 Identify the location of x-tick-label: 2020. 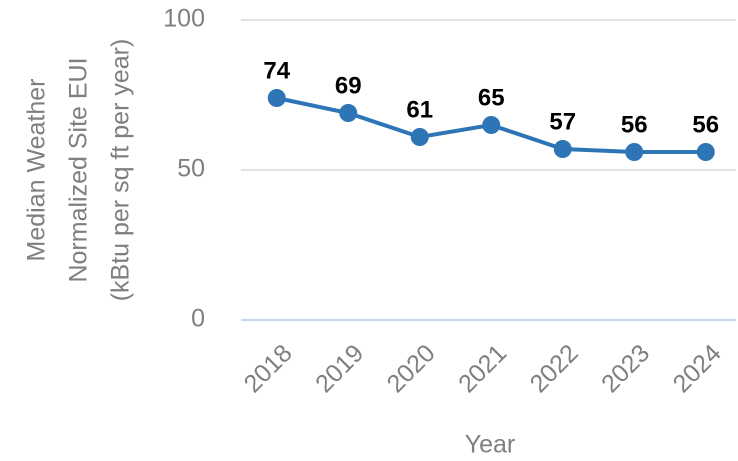
(411, 368).